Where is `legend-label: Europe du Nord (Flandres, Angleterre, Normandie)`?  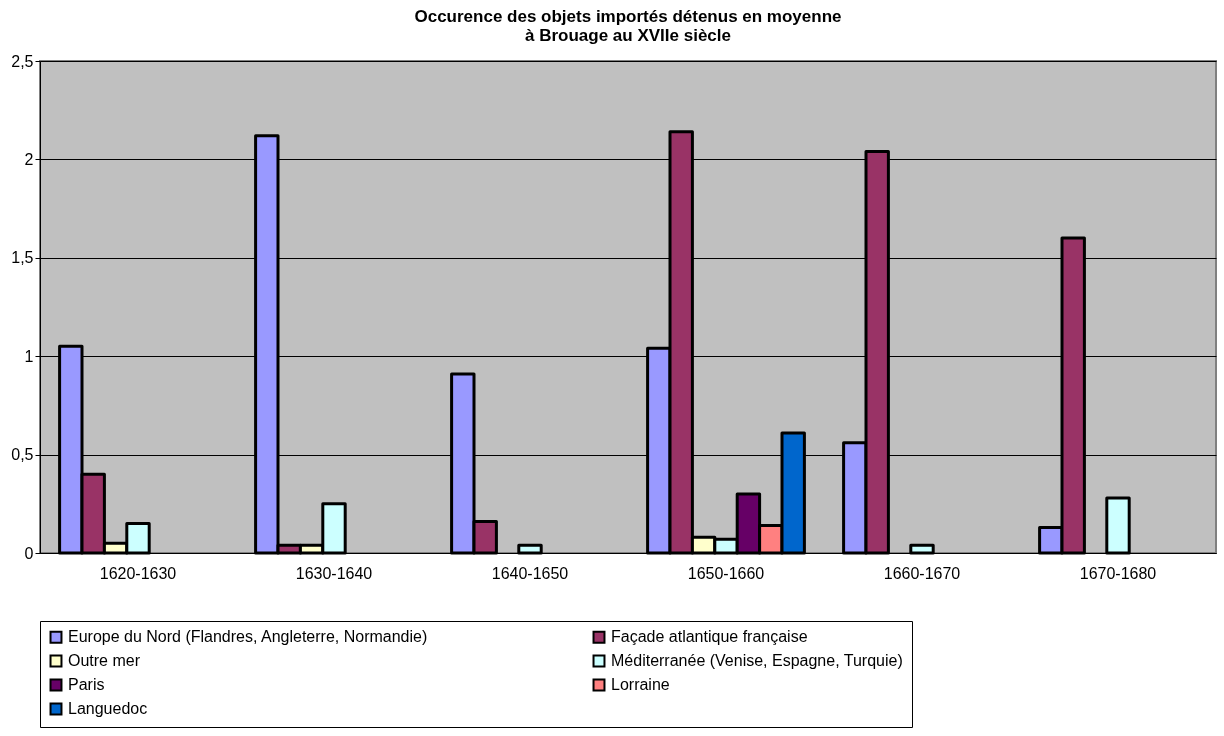 legend-label: Europe du Nord (Flandres, Angleterre, Normandie) is located at coordinates (248, 637).